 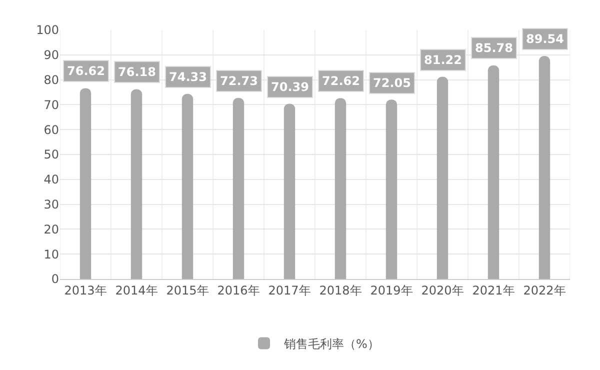 I want to click on y-tick-label: 0, so click(x=55, y=279).